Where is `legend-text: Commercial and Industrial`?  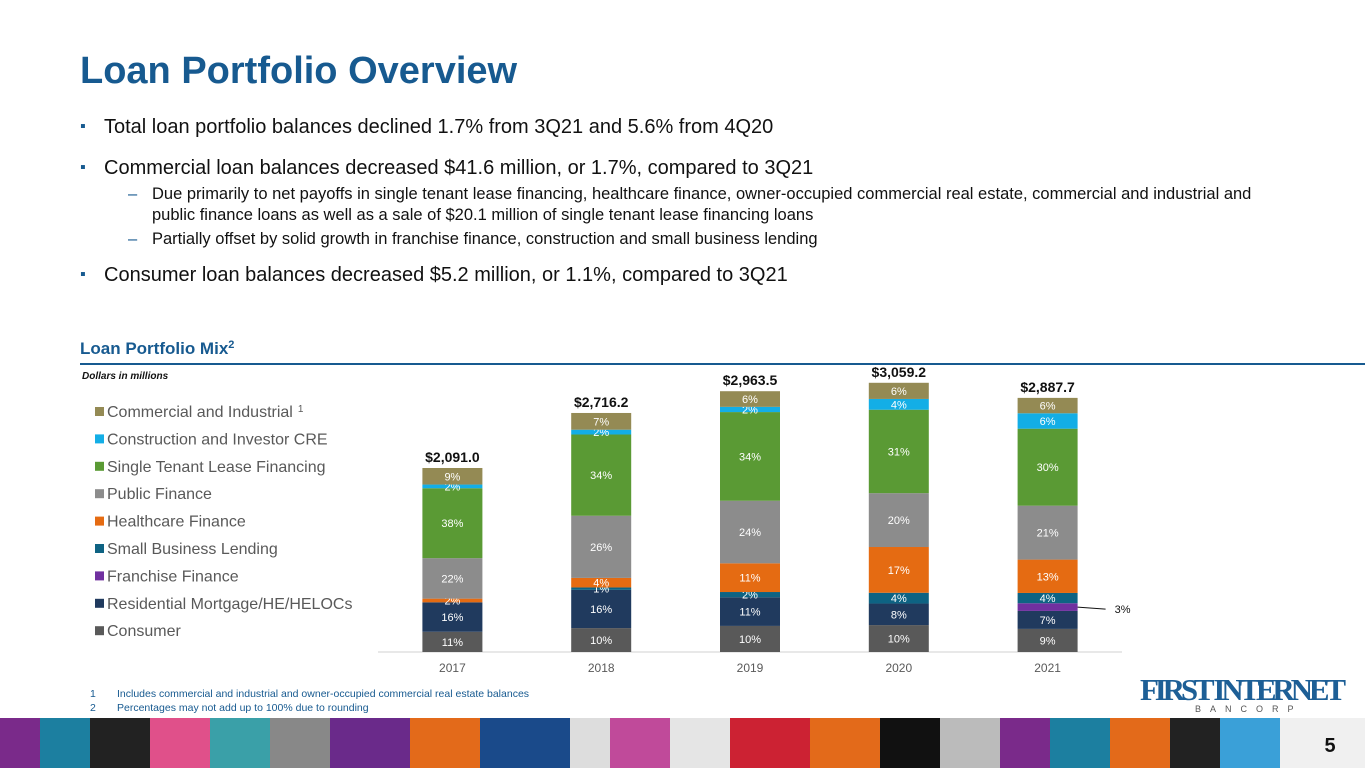
legend-text: Commercial and Industrial is located at coordinates (200, 412).